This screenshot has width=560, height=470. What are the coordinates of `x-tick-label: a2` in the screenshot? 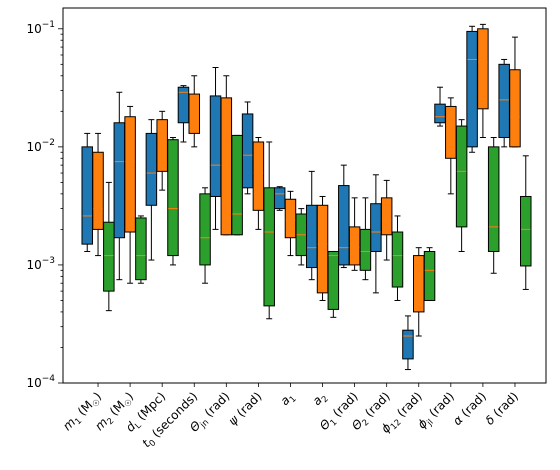 It's located at (320, 399).